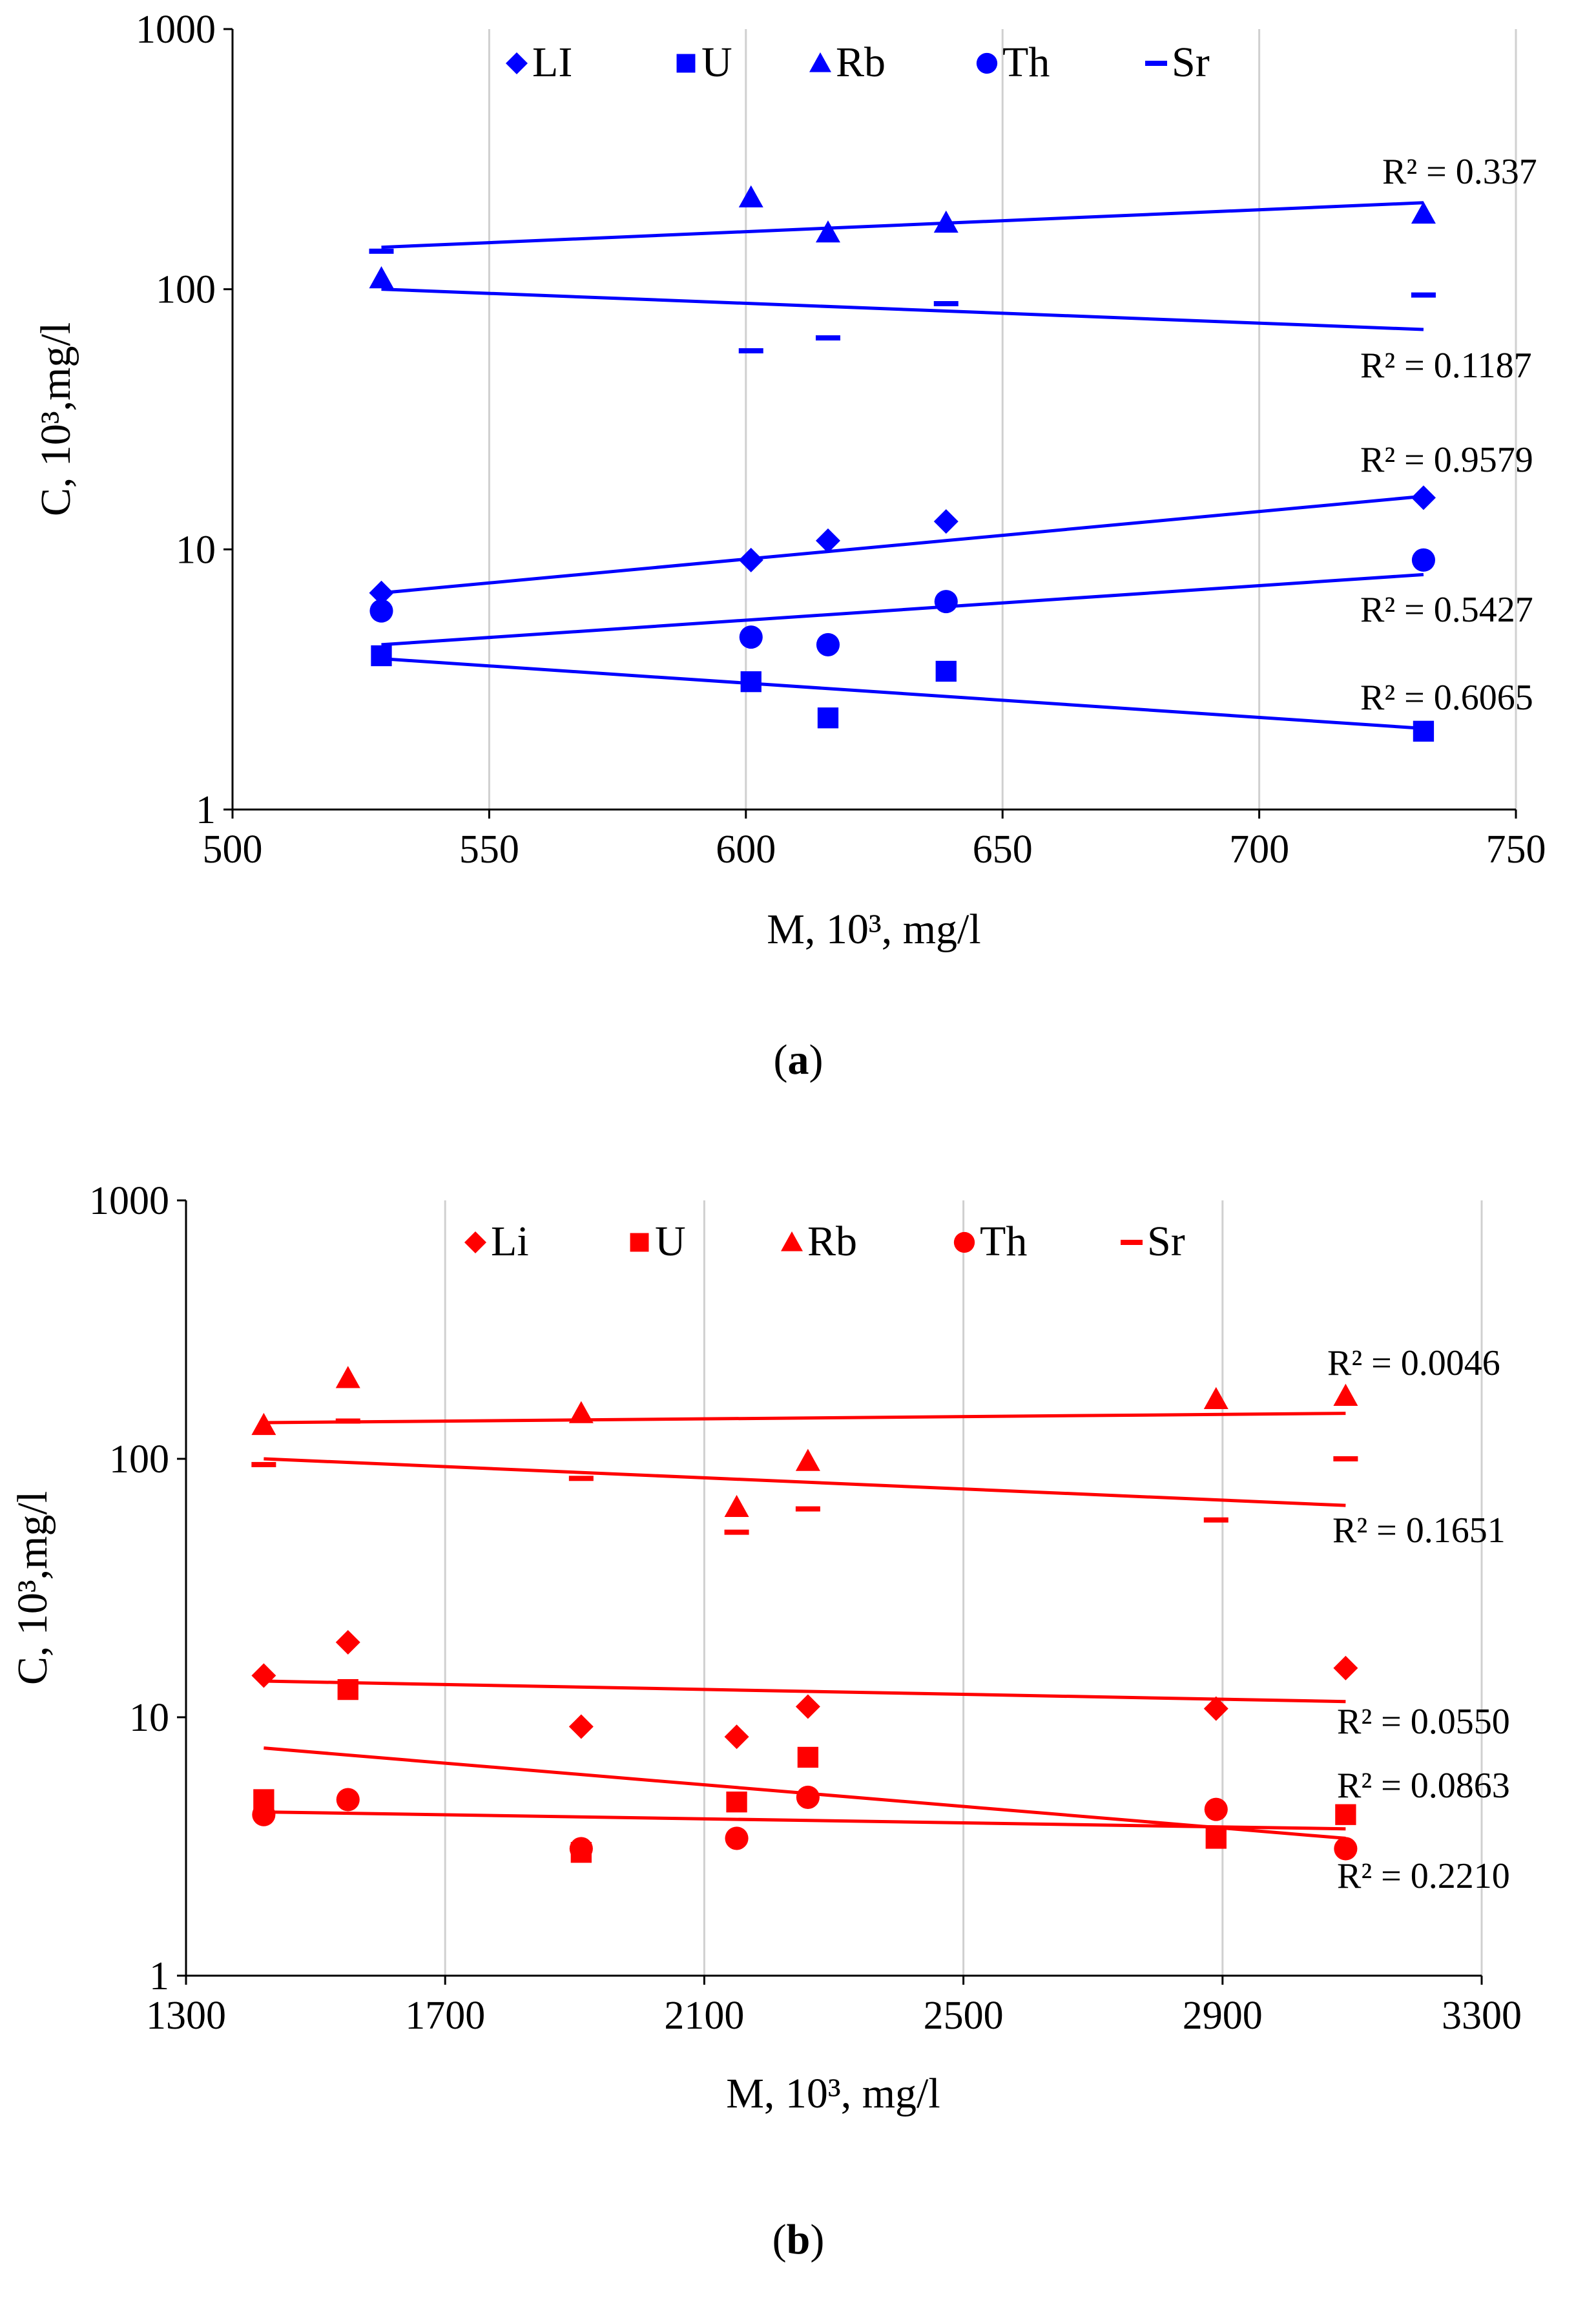 Image resolution: width=1596 pixels, height=2300 pixels. What do you see at coordinates (1423, 1722) in the screenshot?
I see `panel-b-r2-li: R² = 0.0550` at bounding box center [1423, 1722].